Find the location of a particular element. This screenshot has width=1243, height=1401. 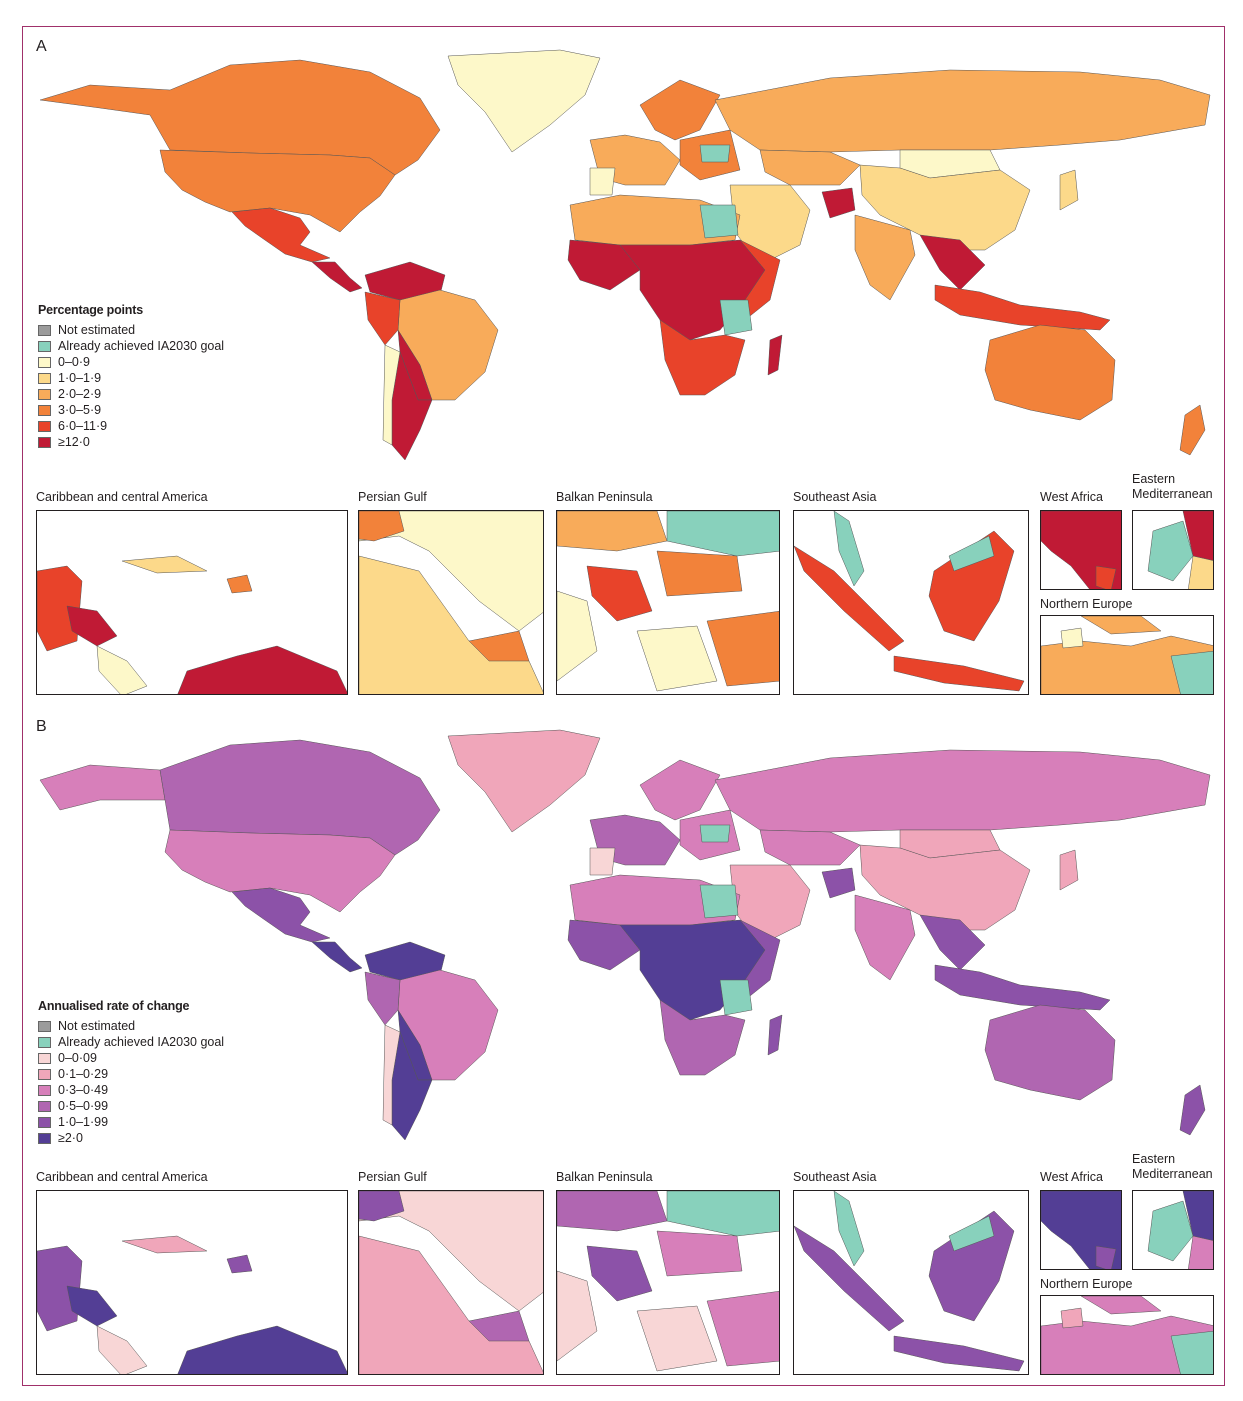

map-iberia is located at coordinates (602, 861).